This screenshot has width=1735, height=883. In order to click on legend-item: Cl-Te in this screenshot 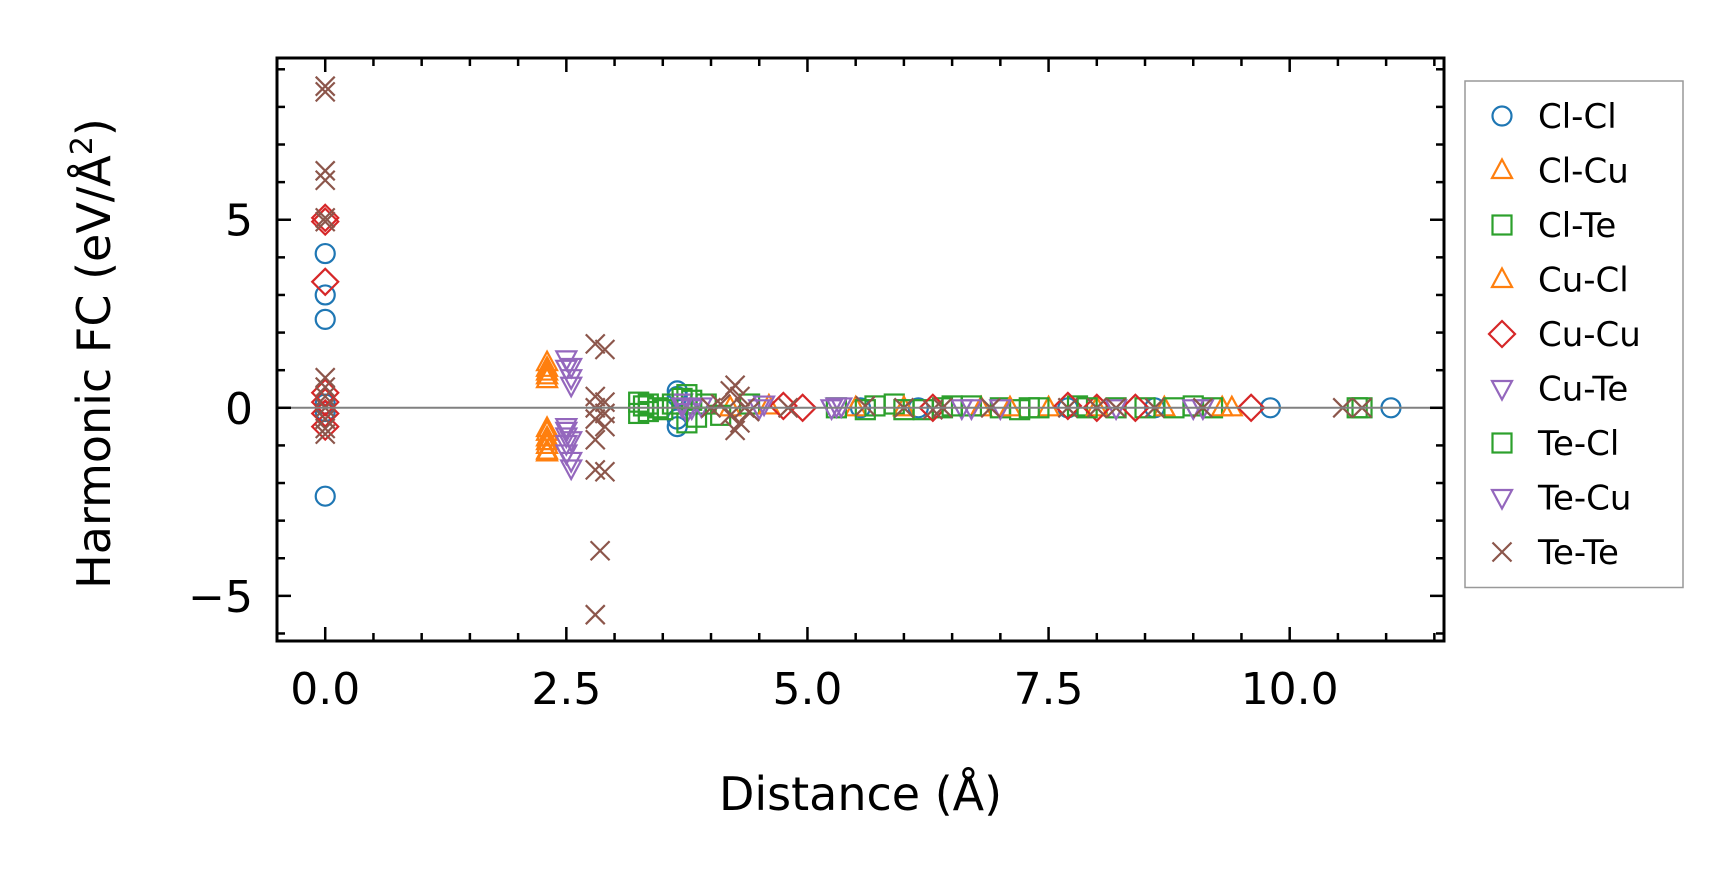, I will do `click(1553, 226)`.